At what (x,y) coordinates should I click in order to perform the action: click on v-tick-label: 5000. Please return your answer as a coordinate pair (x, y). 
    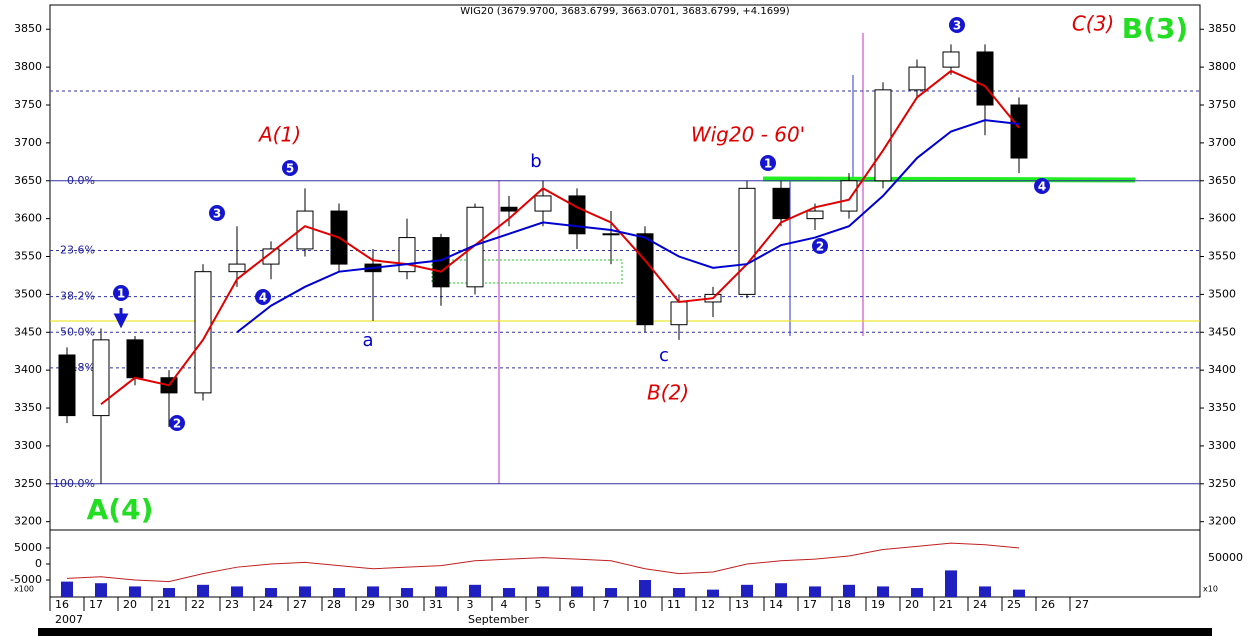
    Looking at the image, I should click on (28, 547).